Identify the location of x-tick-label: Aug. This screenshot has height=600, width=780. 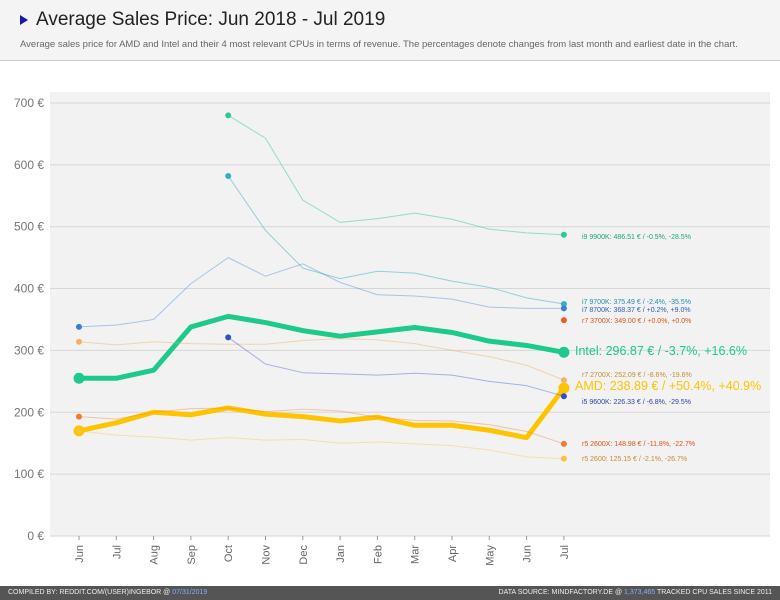
(155, 555).